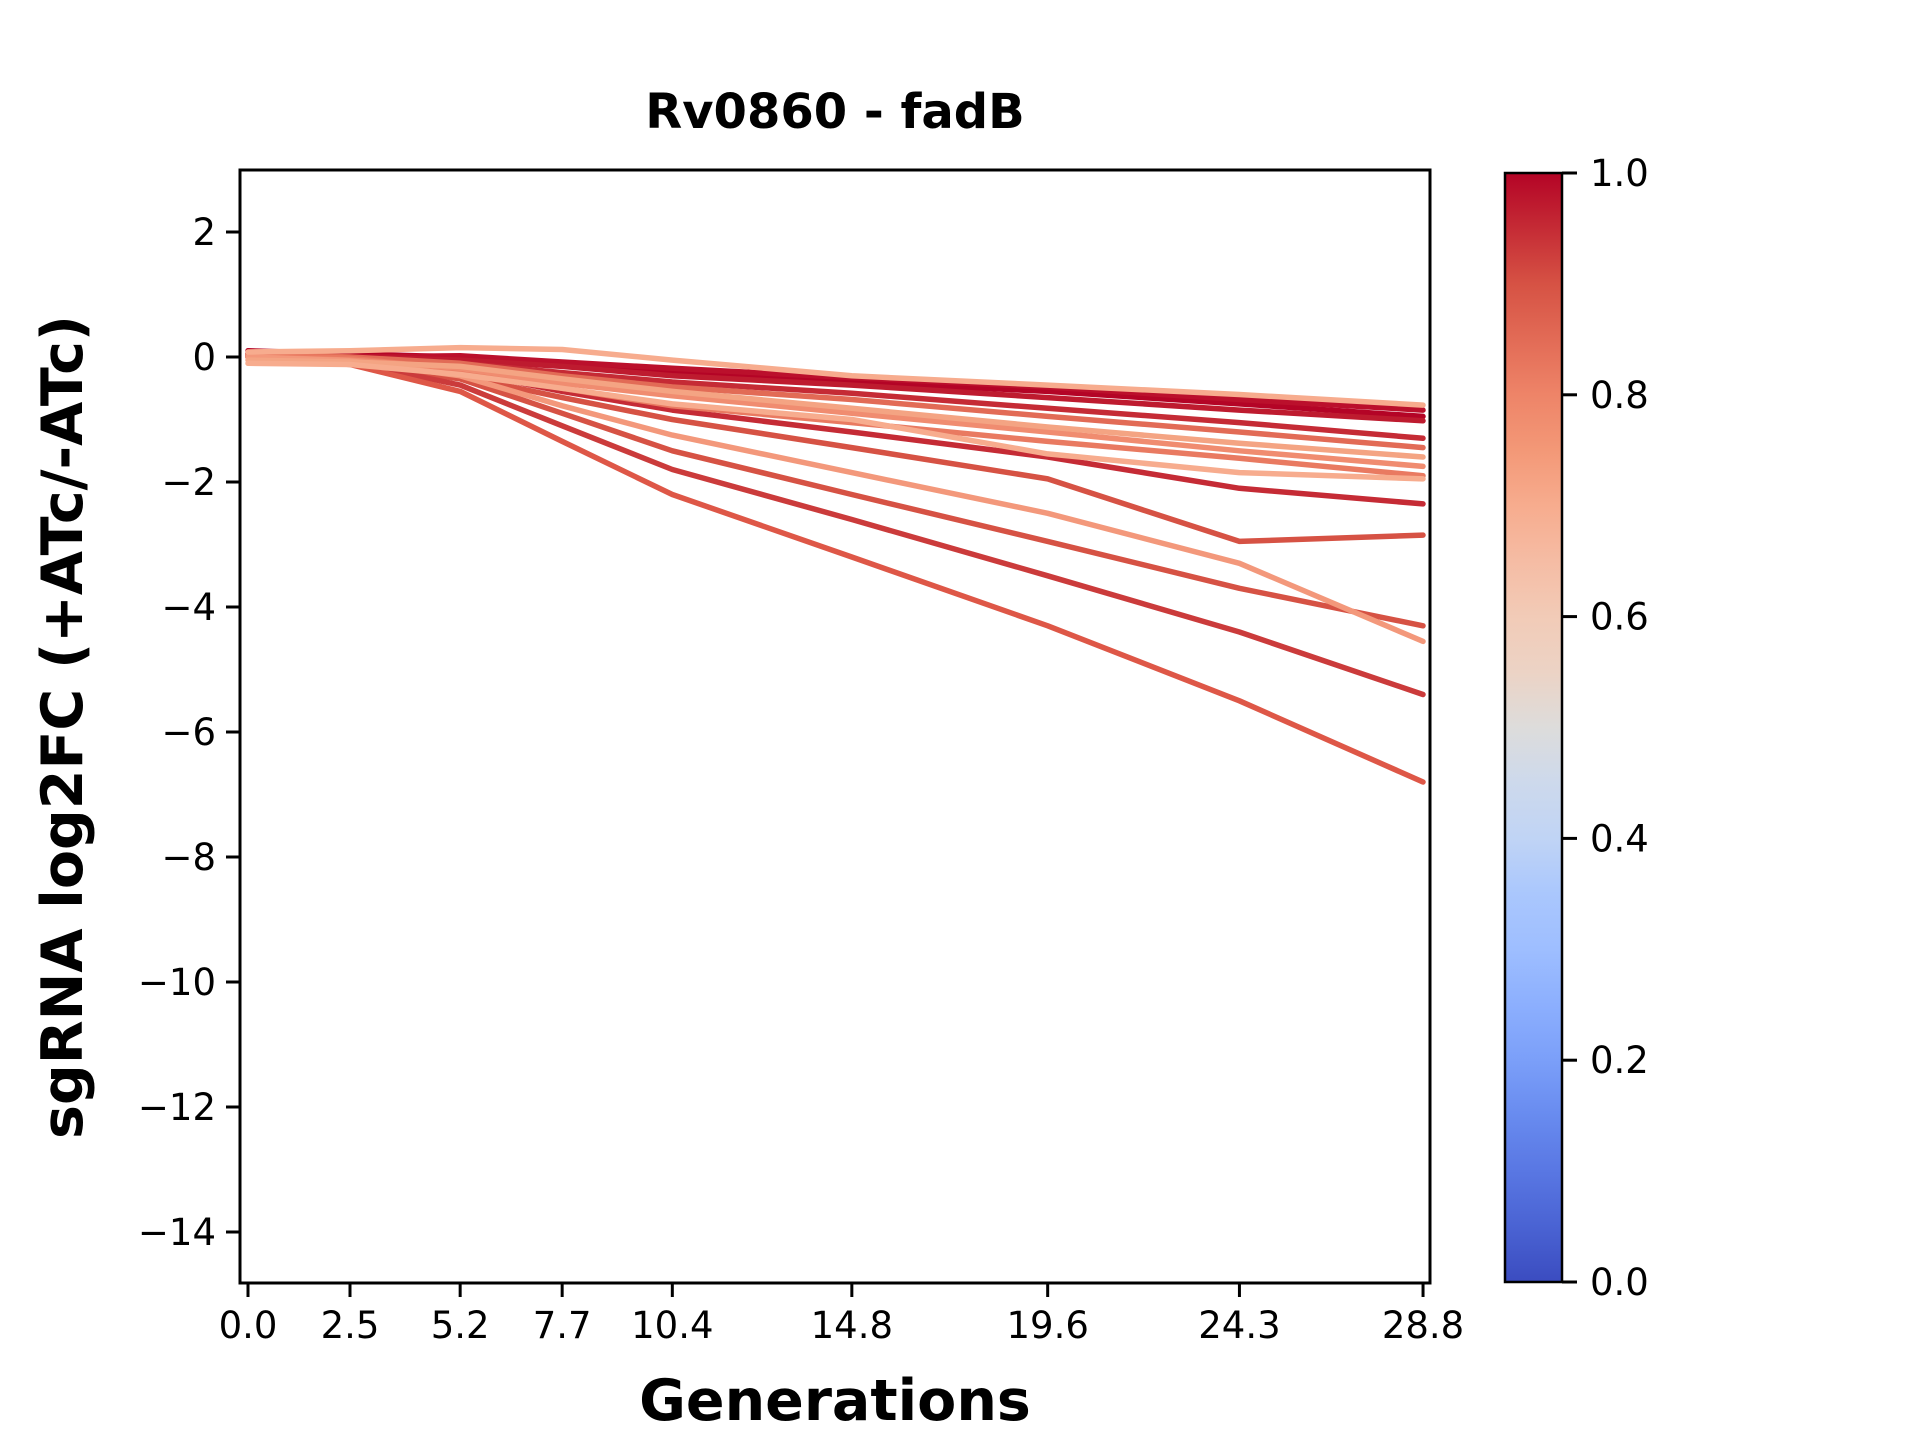 The image size is (1920, 1440). Describe the element at coordinates (834, 112) in the screenshot. I see `chart-title: Rv0860 - fadB` at that location.